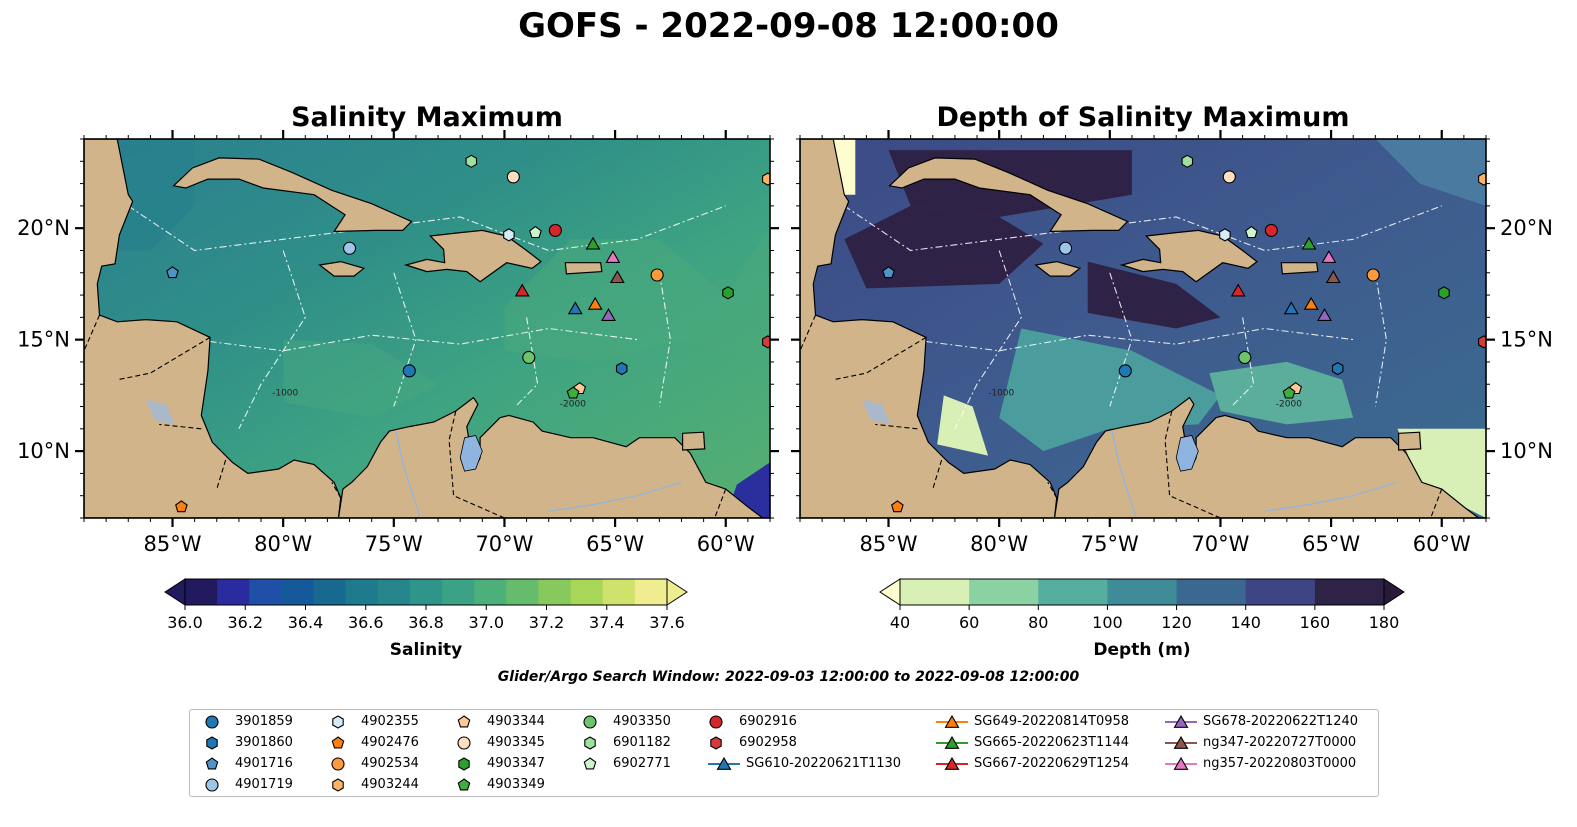 This screenshot has height=827, width=1577. Describe the element at coordinates (1058, 268) in the screenshot. I see `right-land-jamaica` at that location.